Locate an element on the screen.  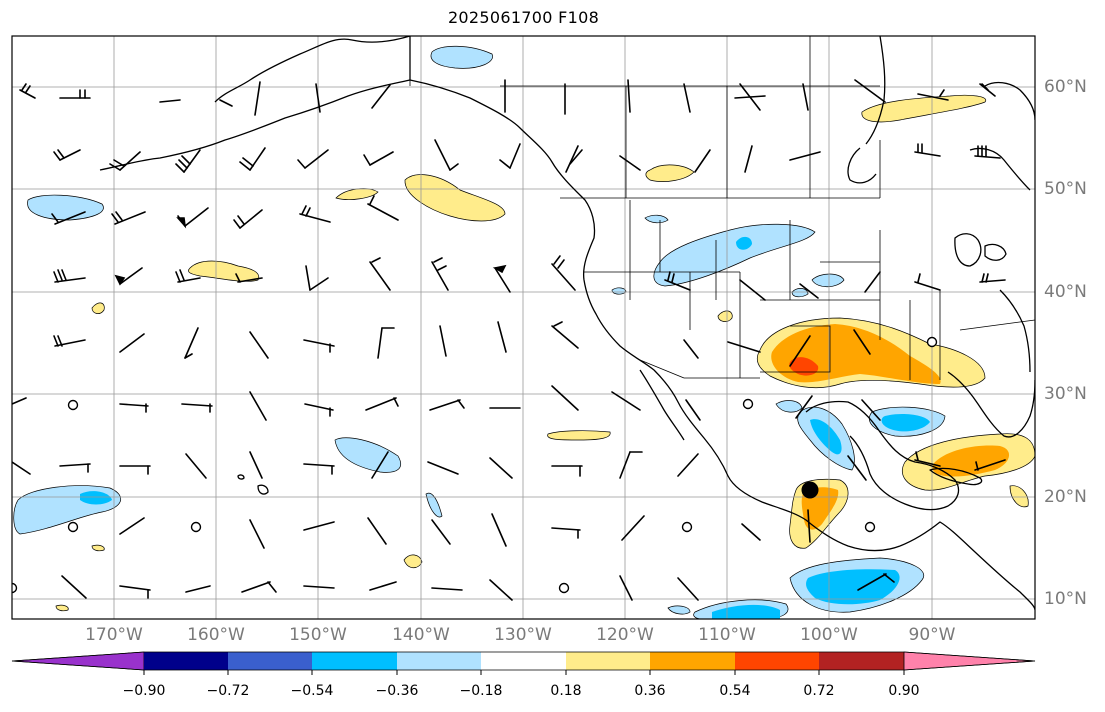
neg-region-us-north-core is located at coordinates (744, 243).